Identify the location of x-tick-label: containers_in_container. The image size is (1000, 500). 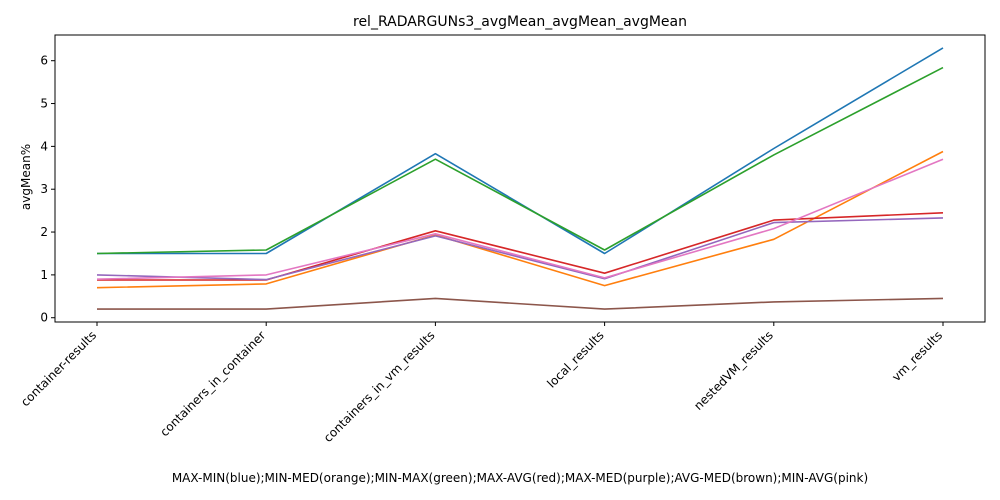
(212, 383).